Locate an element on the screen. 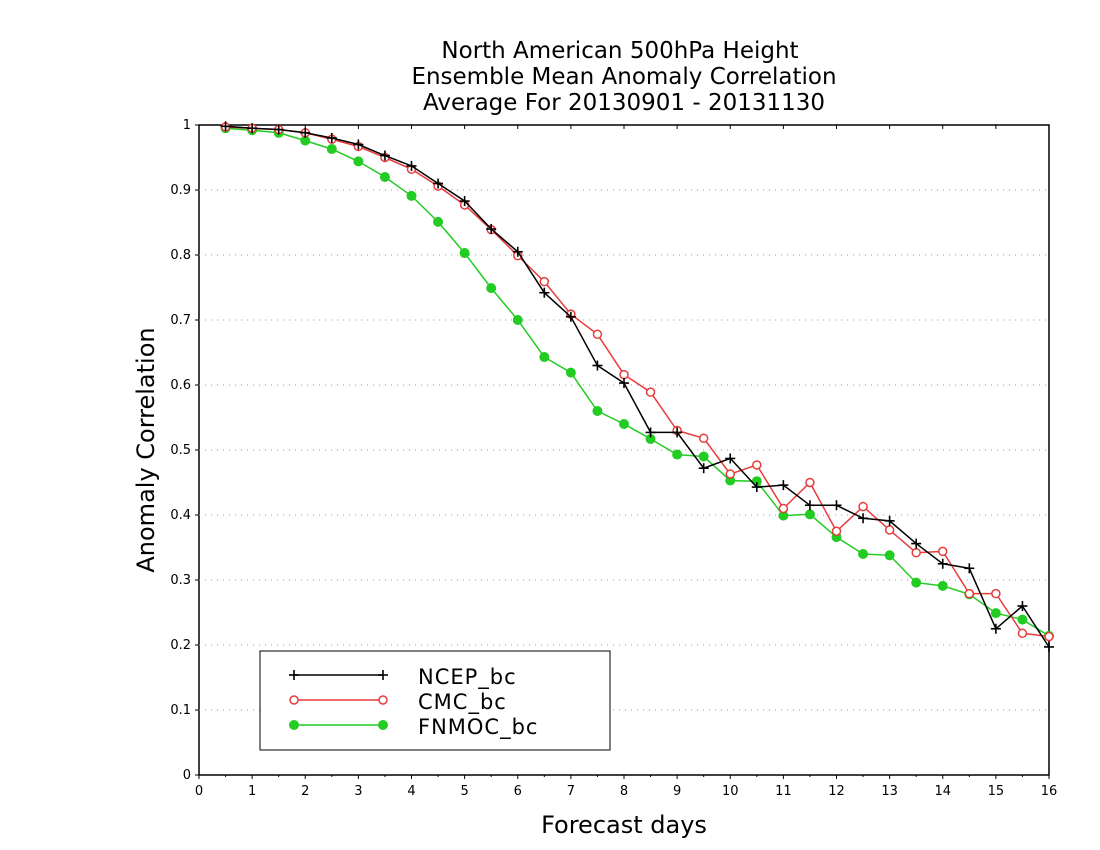  x-tick-label: 7 is located at coordinates (571, 791).